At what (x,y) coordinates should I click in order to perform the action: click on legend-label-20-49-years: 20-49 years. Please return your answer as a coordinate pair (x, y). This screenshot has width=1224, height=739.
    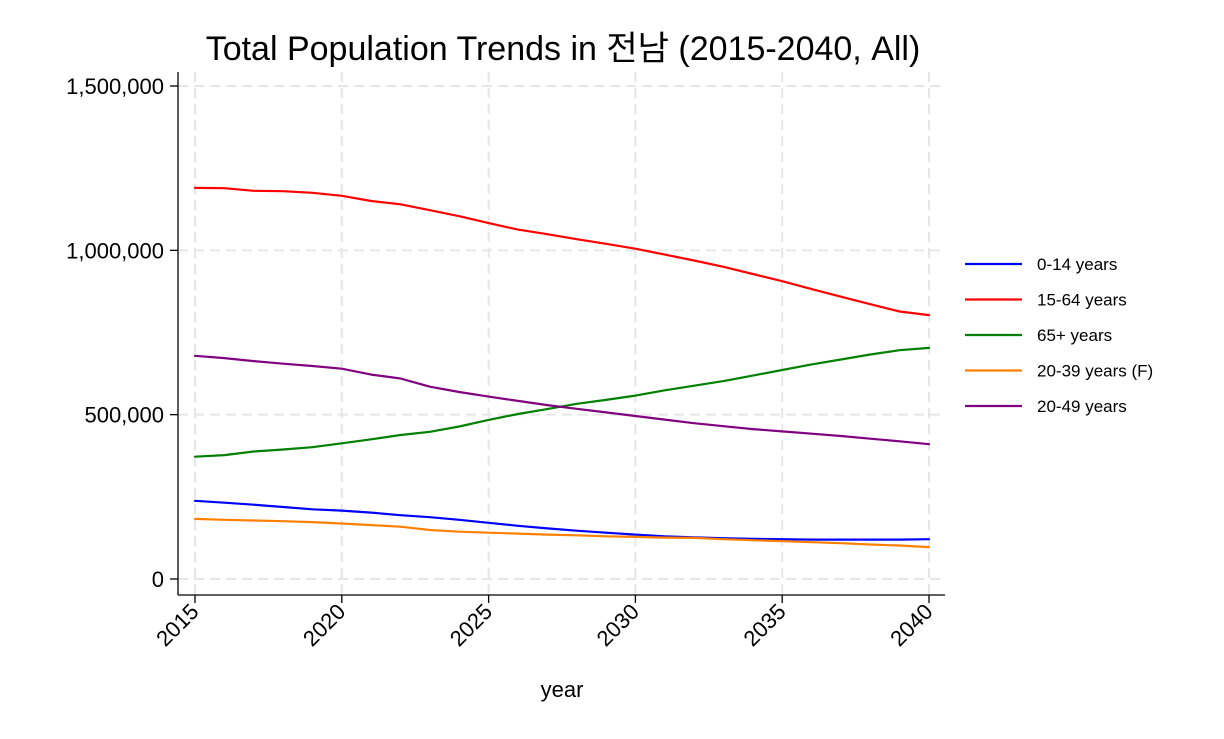
    Looking at the image, I should click on (1082, 406).